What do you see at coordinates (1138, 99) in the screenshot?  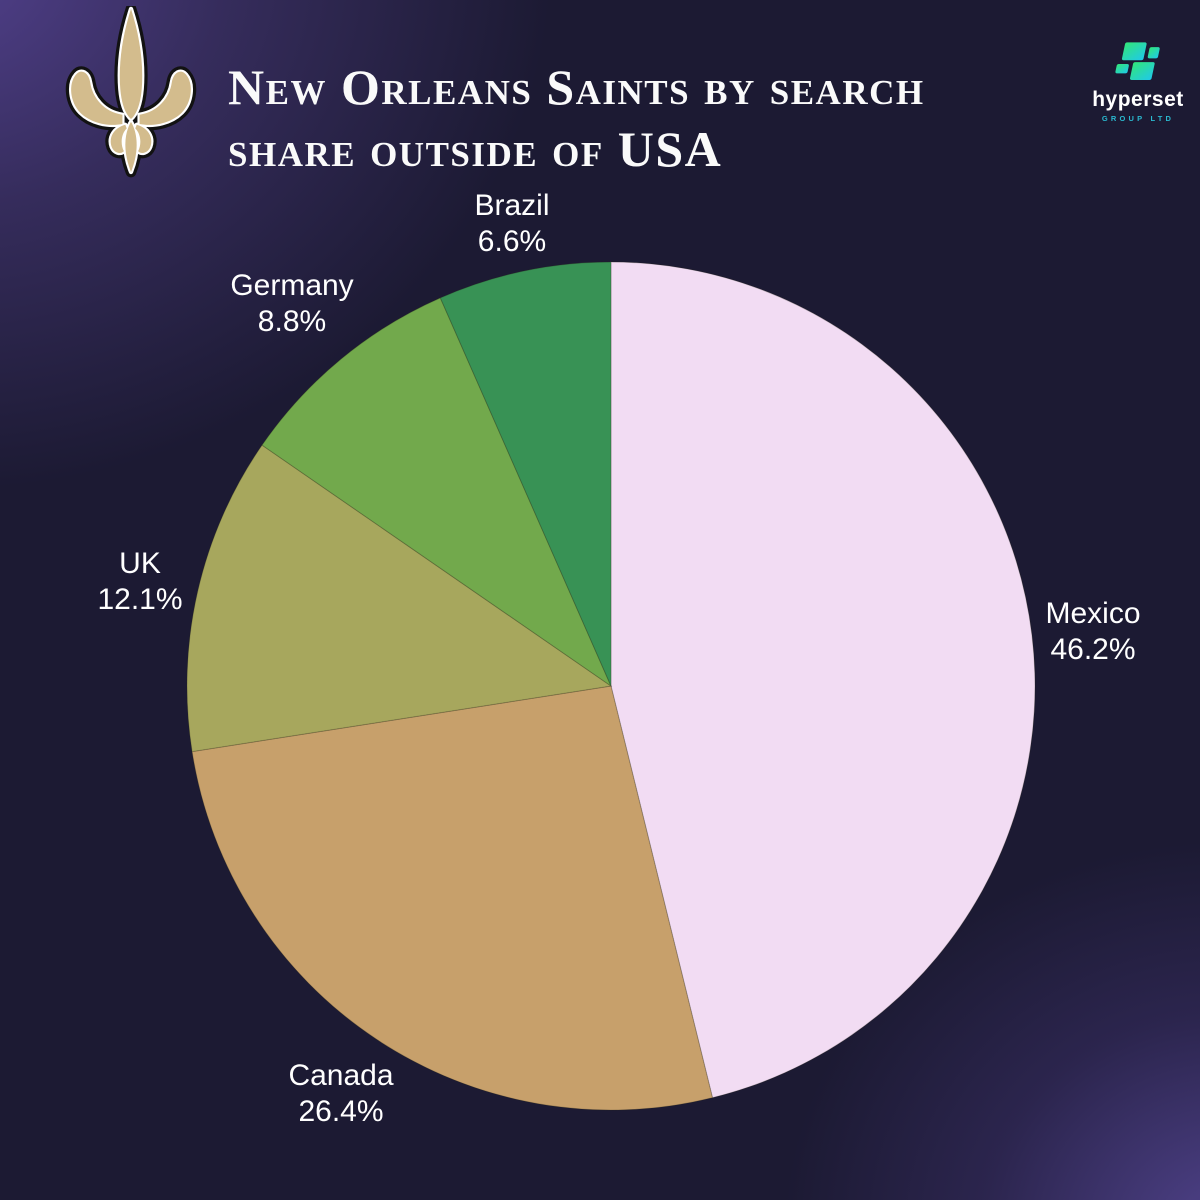 I see `brand-name: hyperset` at bounding box center [1138, 99].